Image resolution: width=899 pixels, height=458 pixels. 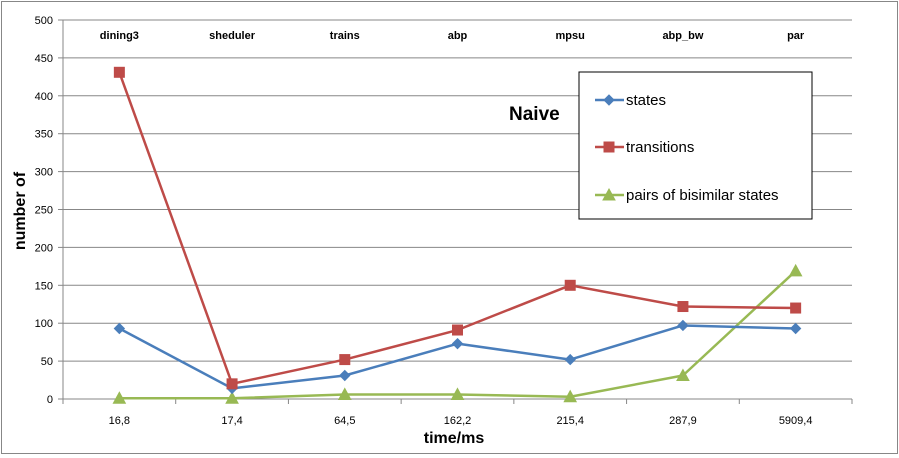 I want to click on legend-item: pairs of bisimilar states, so click(x=687, y=195).